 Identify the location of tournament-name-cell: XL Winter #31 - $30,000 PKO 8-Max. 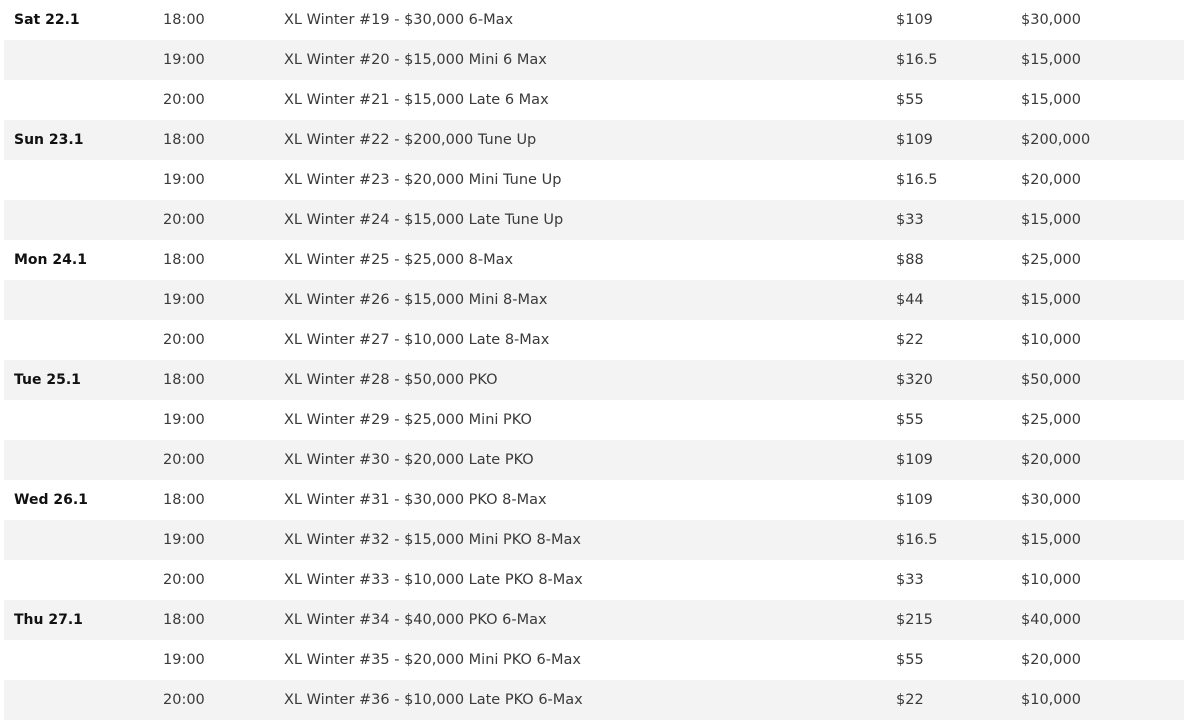
(415, 500).